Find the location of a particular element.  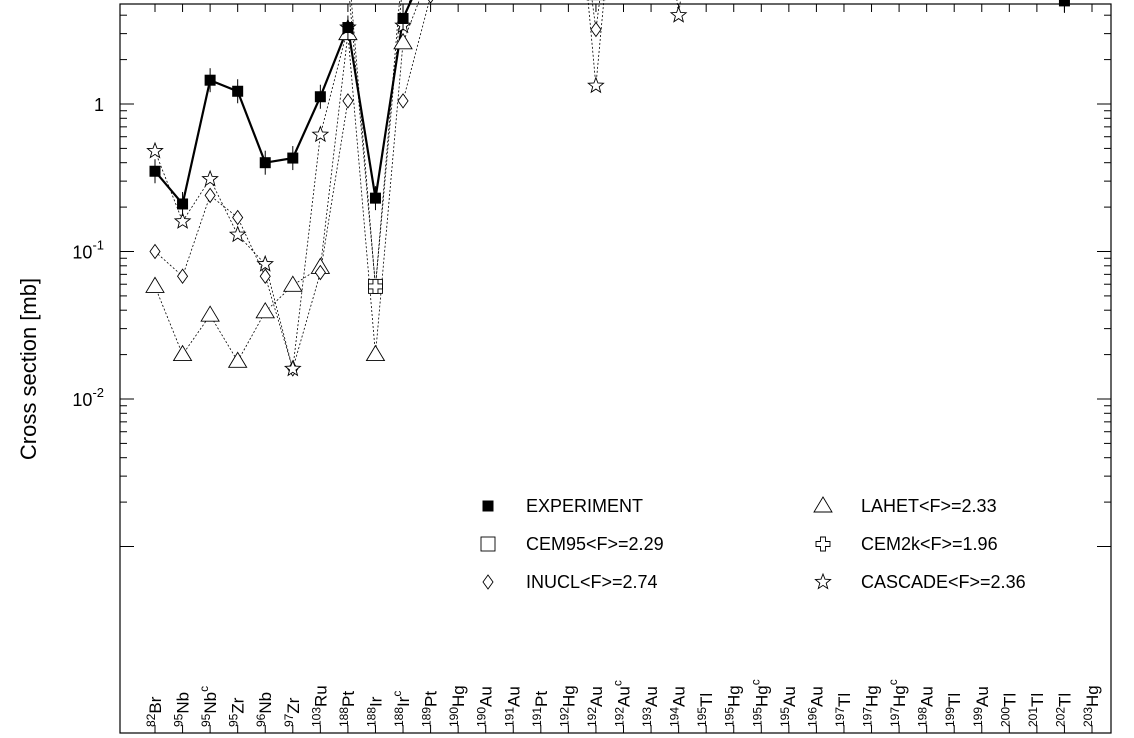

isotope-label: 192Auc is located at coordinates (622, 703).